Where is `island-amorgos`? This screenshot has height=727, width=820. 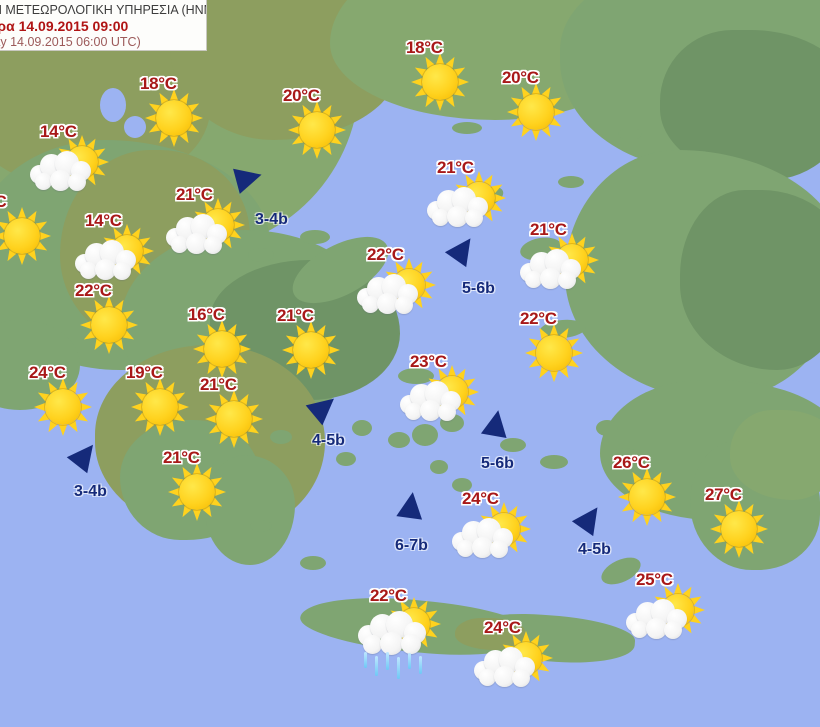
island-amorgos is located at coordinates (513, 445).